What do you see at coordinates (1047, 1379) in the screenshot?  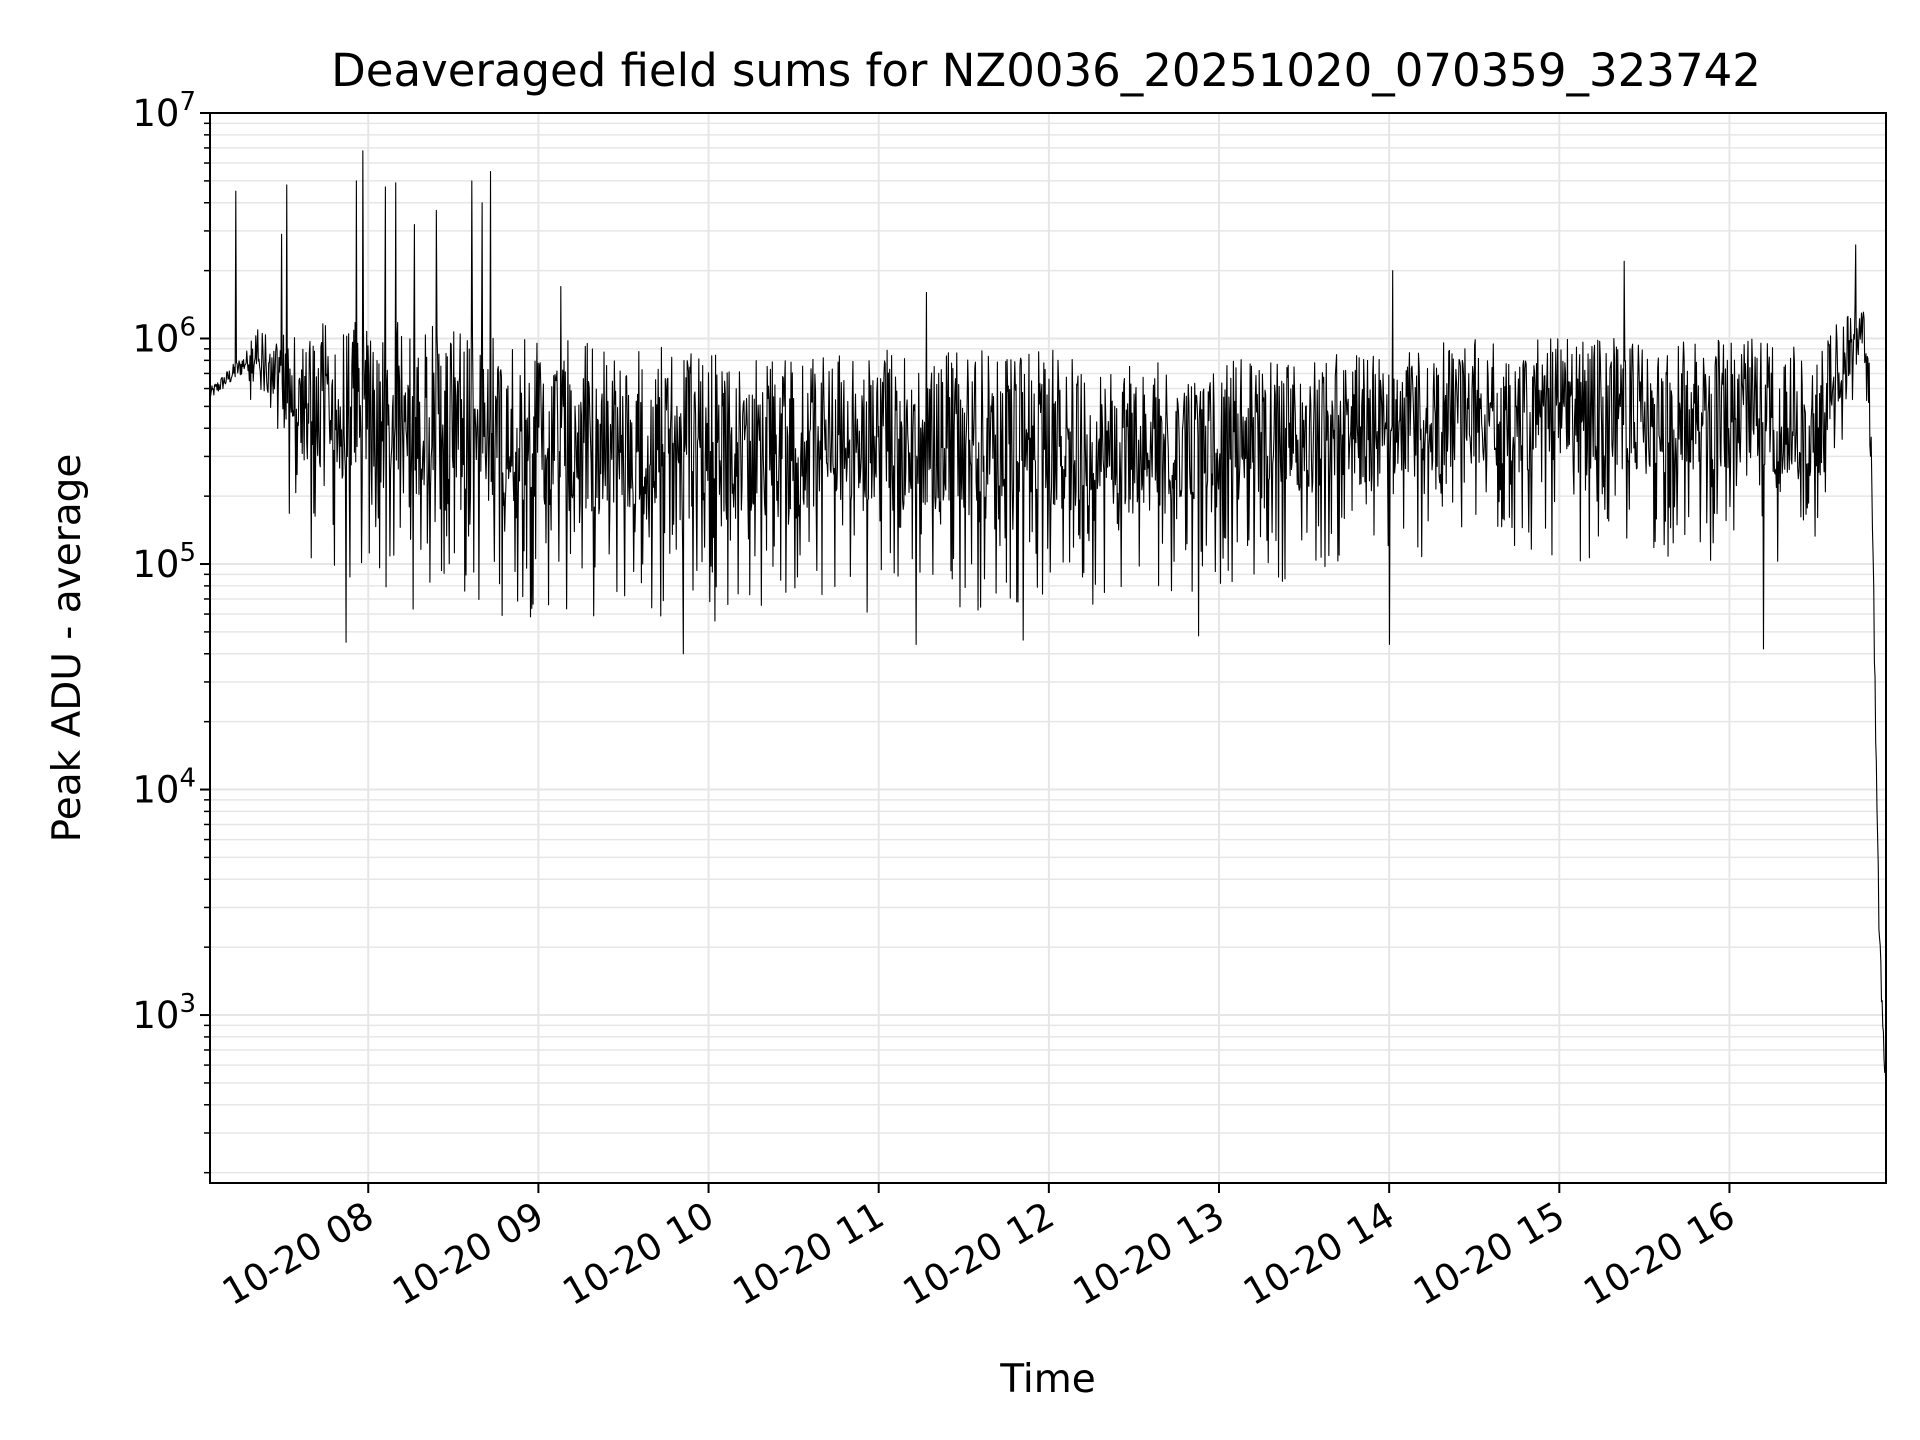 I see `x-axis-label: Time` at bounding box center [1047, 1379].